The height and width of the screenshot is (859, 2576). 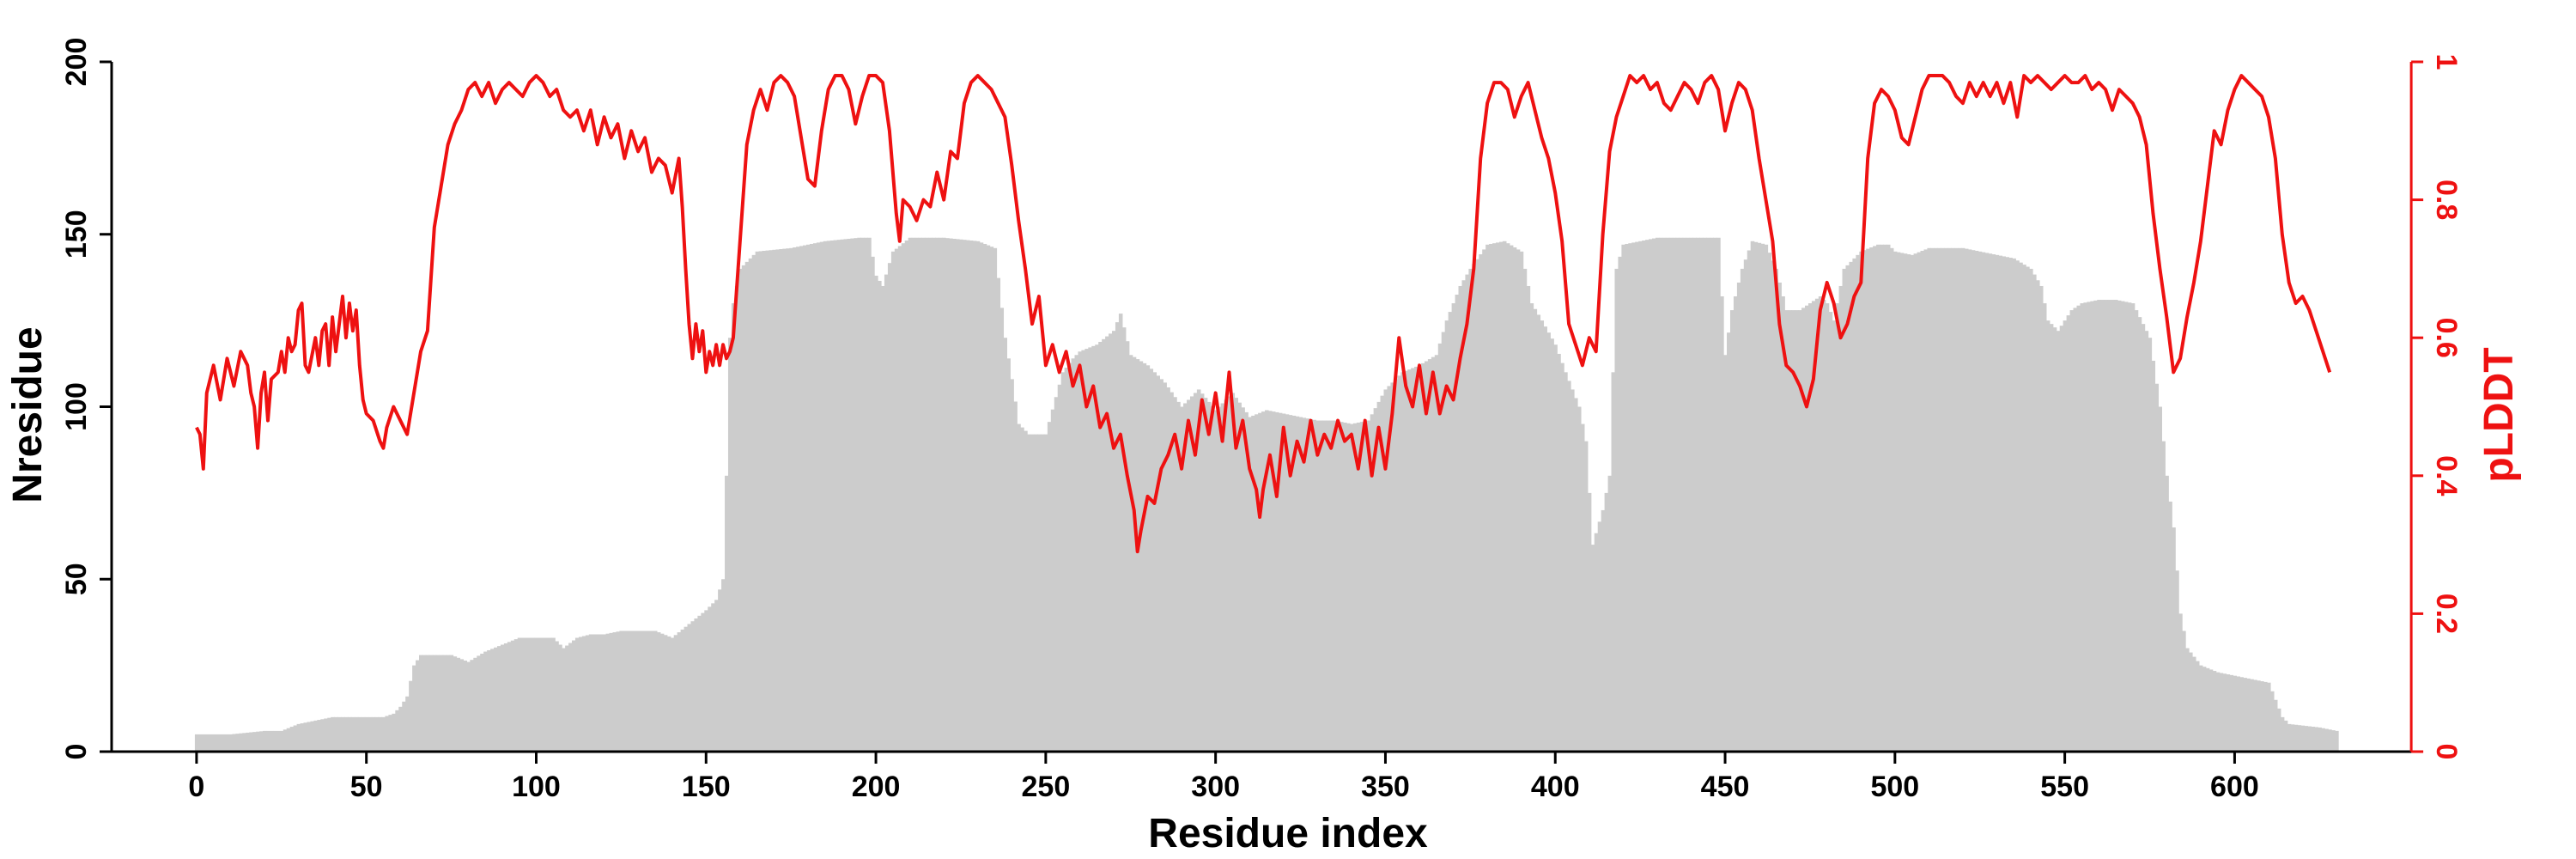 I want to click on y-left-tick-label: 100, so click(x=77, y=407).